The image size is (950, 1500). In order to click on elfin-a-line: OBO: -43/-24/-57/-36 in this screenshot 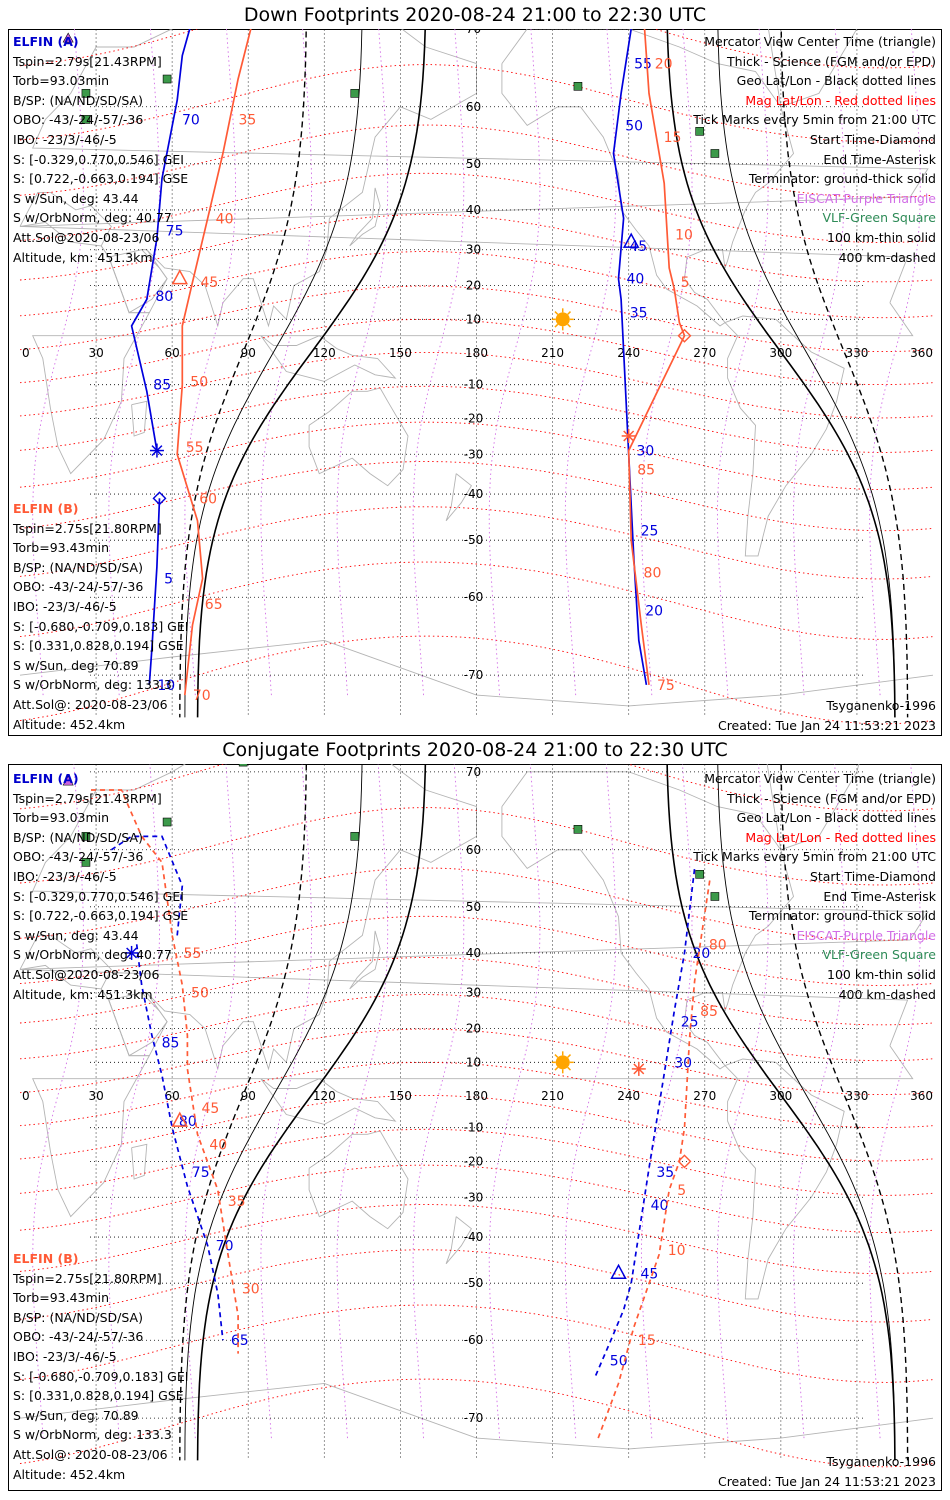, I will do `click(78, 120)`.